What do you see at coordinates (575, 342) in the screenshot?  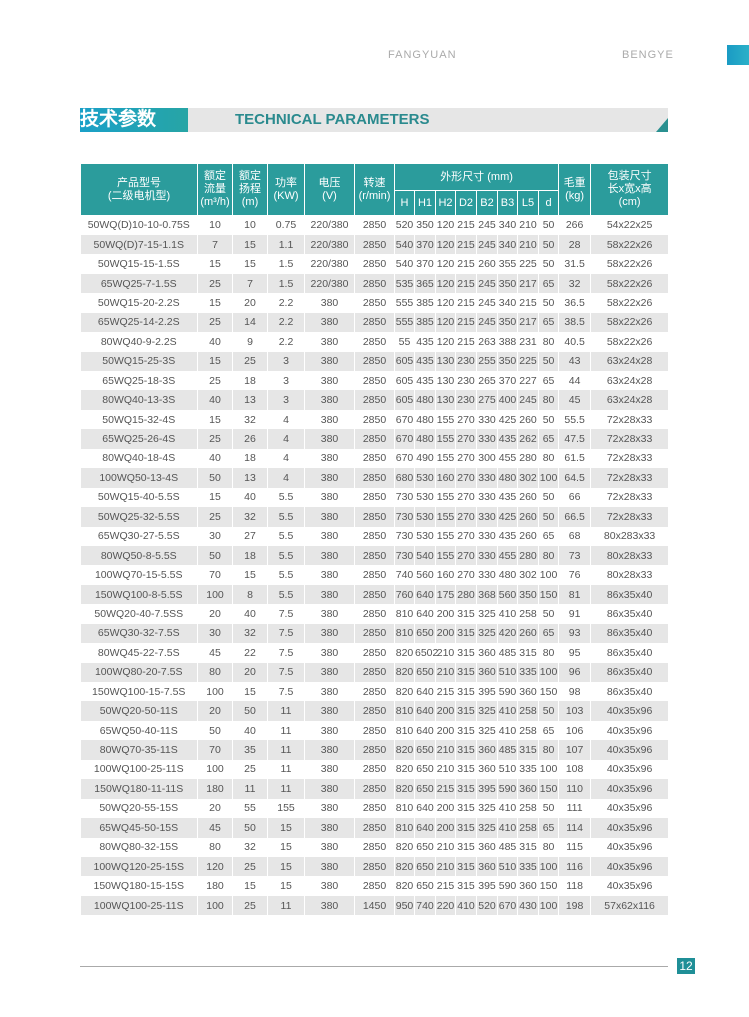 I see `table-cell: 40.5` at bounding box center [575, 342].